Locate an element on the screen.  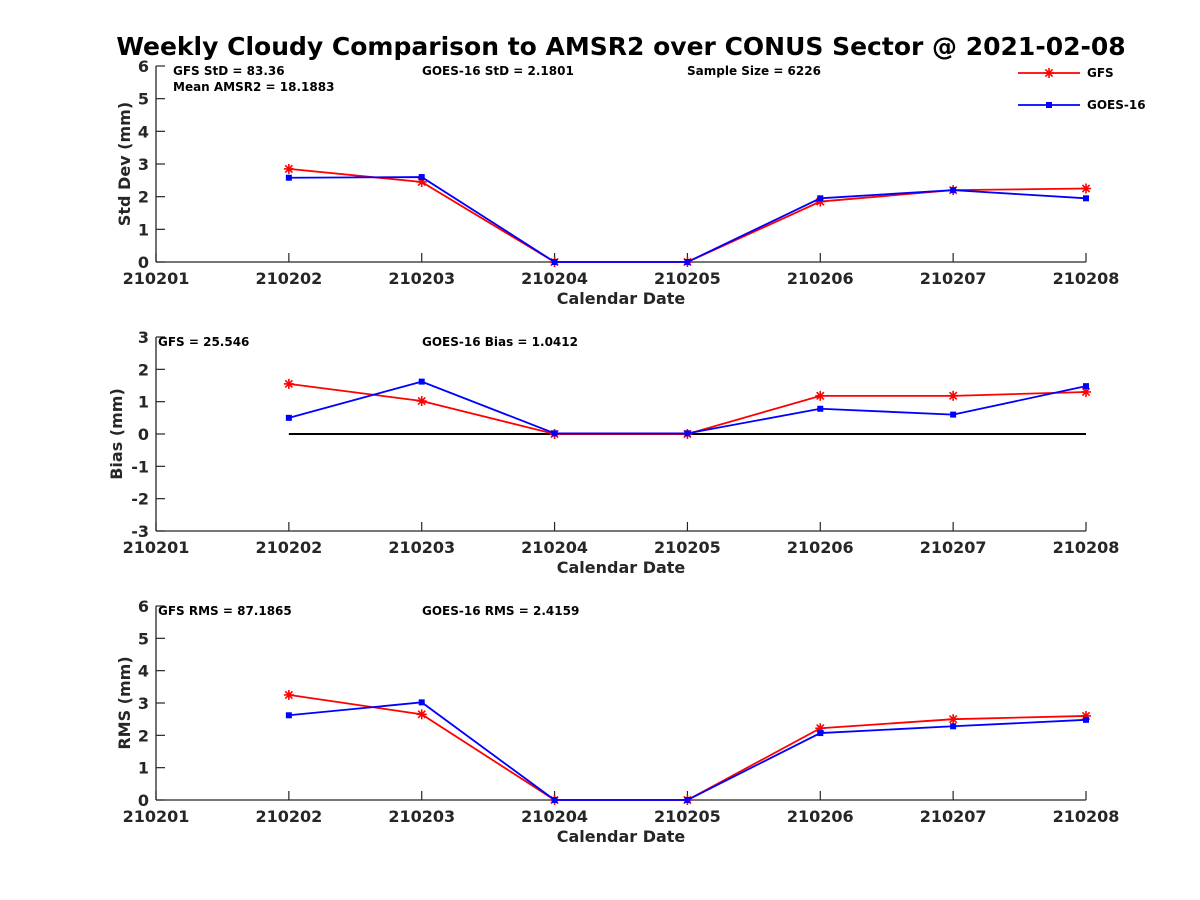
legend: GFS GOES-16 is located at coordinates (1082, 89).